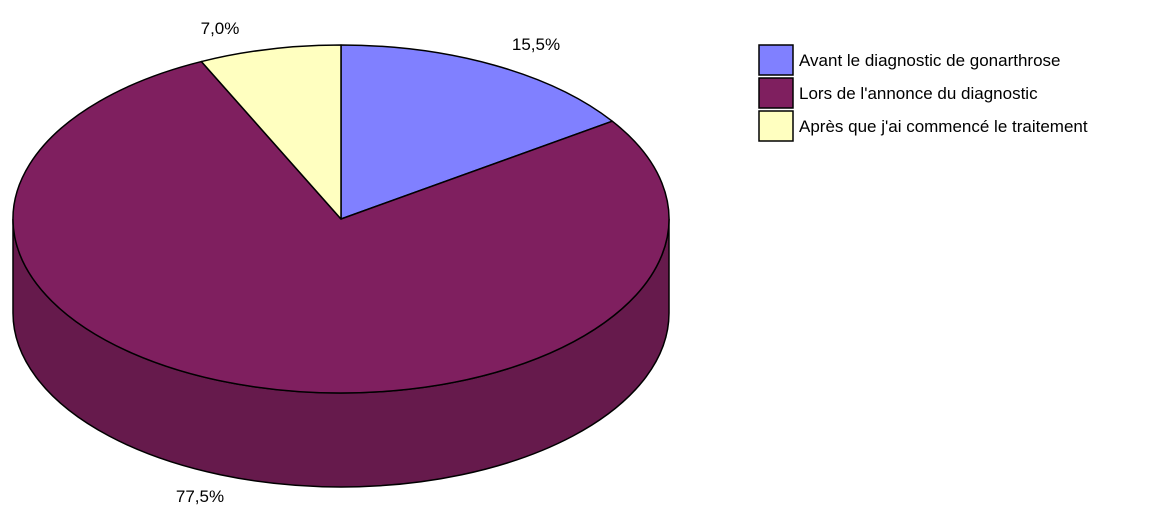 Image resolution: width=1161 pixels, height=506 pixels. What do you see at coordinates (929, 60) in the screenshot?
I see `legend-label-1: Avant le diagnostic de gonarthrose` at bounding box center [929, 60].